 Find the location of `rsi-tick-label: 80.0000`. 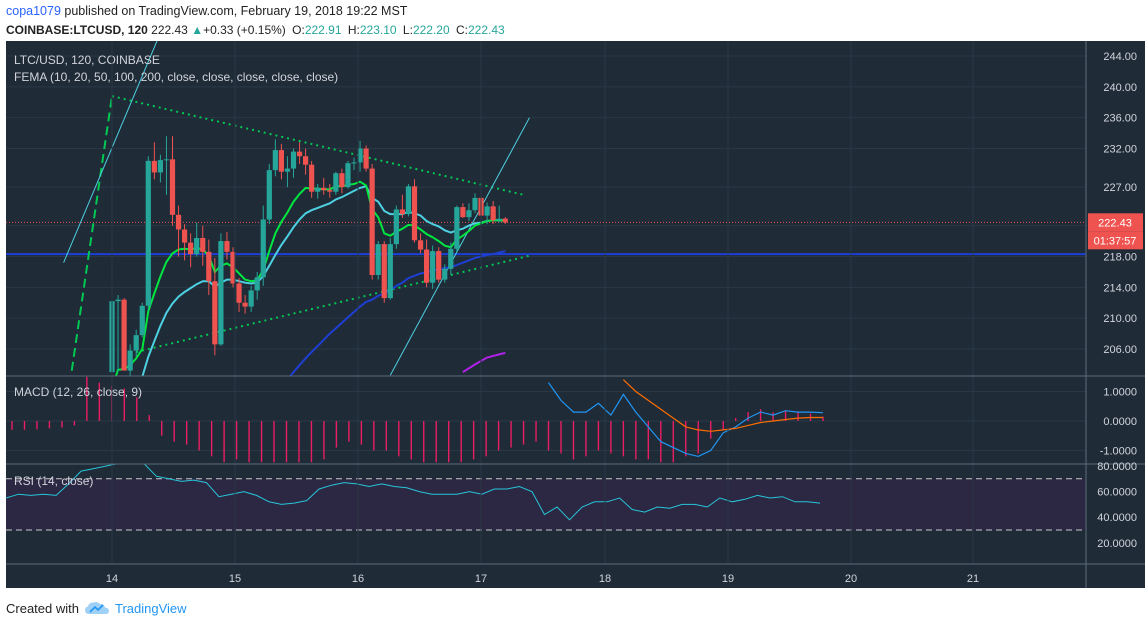

rsi-tick-label: 80.0000 is located at coordinates (1117, 467).